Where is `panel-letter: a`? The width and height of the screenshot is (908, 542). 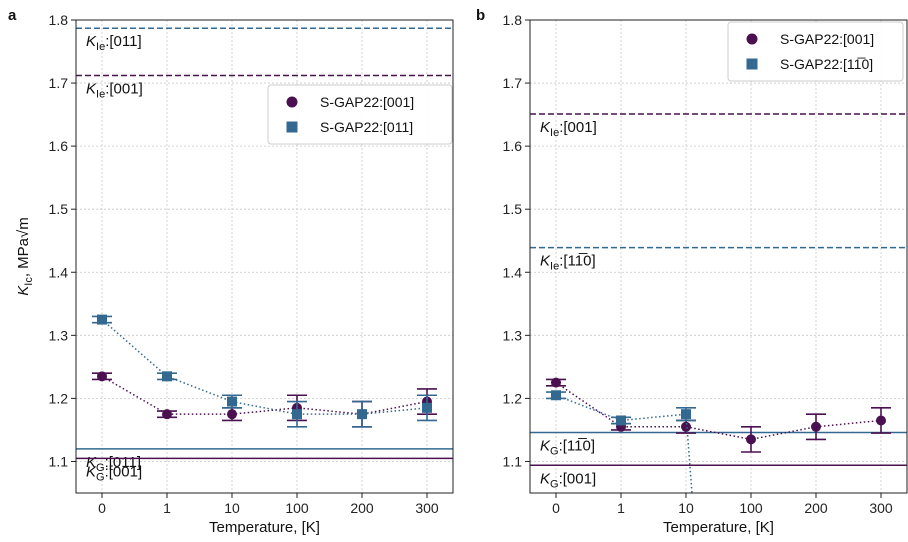
panel-letter: a is located at coordinates (12, 15).